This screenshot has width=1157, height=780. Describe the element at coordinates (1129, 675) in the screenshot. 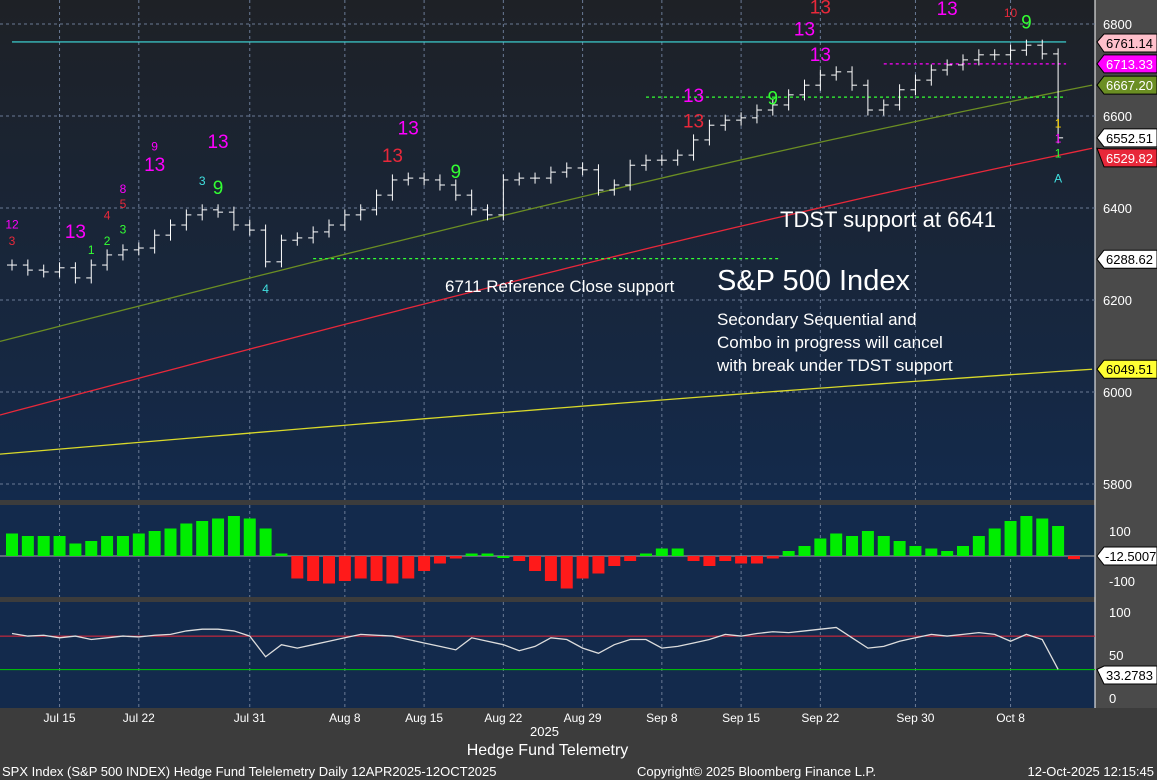

I see `oscillator-value: 33.2783` at that location.